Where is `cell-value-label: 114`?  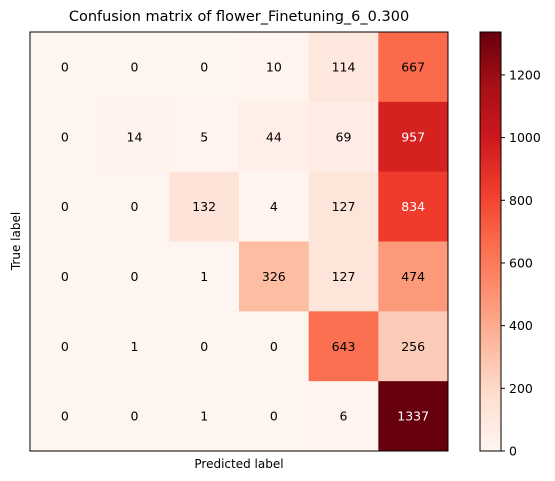
cell-value-label: 114 is located at coordinates (344, 66).